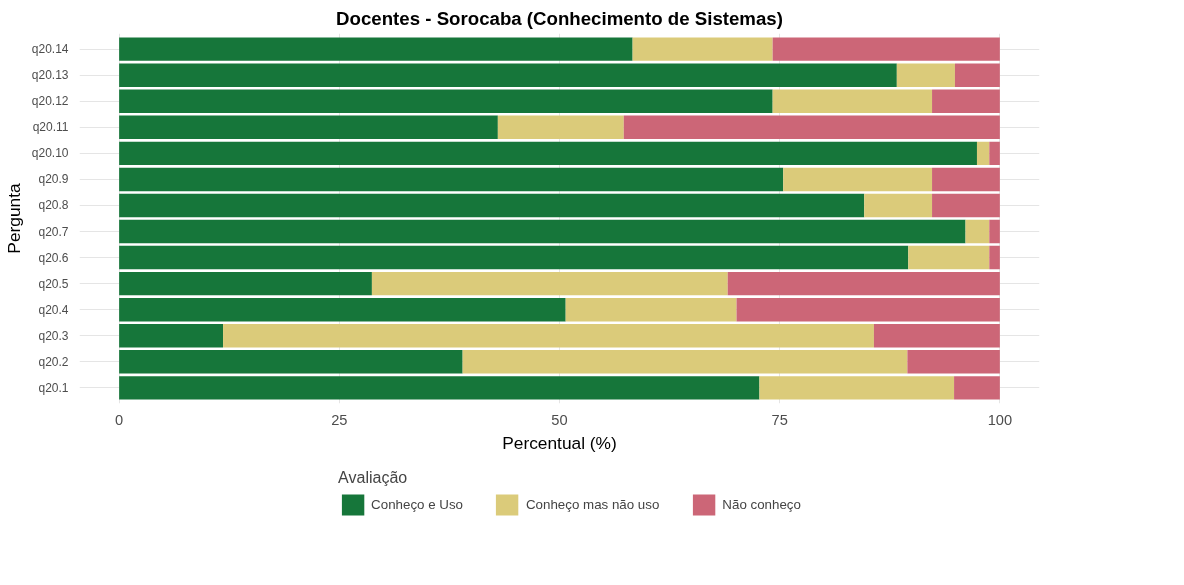 Image resolution: width=1184 pixels, height=585 pixels. Describe the element at coordinates (13, 218) in the screenshot. I see `y-axis-title: Pergunta` at that location.